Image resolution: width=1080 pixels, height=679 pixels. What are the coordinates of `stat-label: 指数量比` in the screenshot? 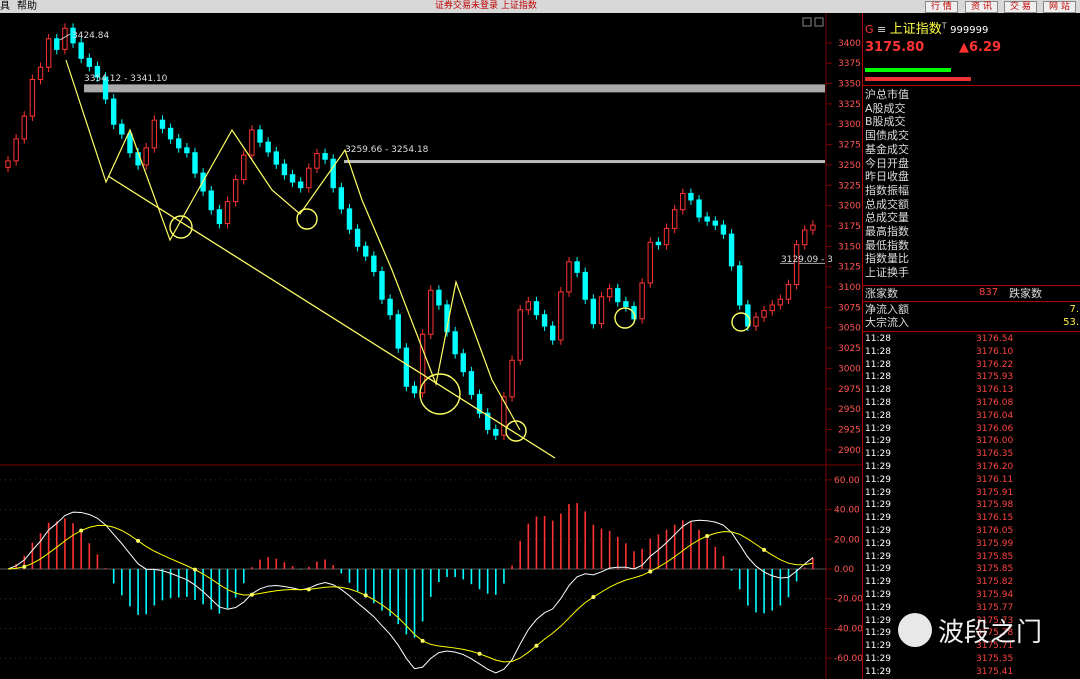 It's located at (887, 259).